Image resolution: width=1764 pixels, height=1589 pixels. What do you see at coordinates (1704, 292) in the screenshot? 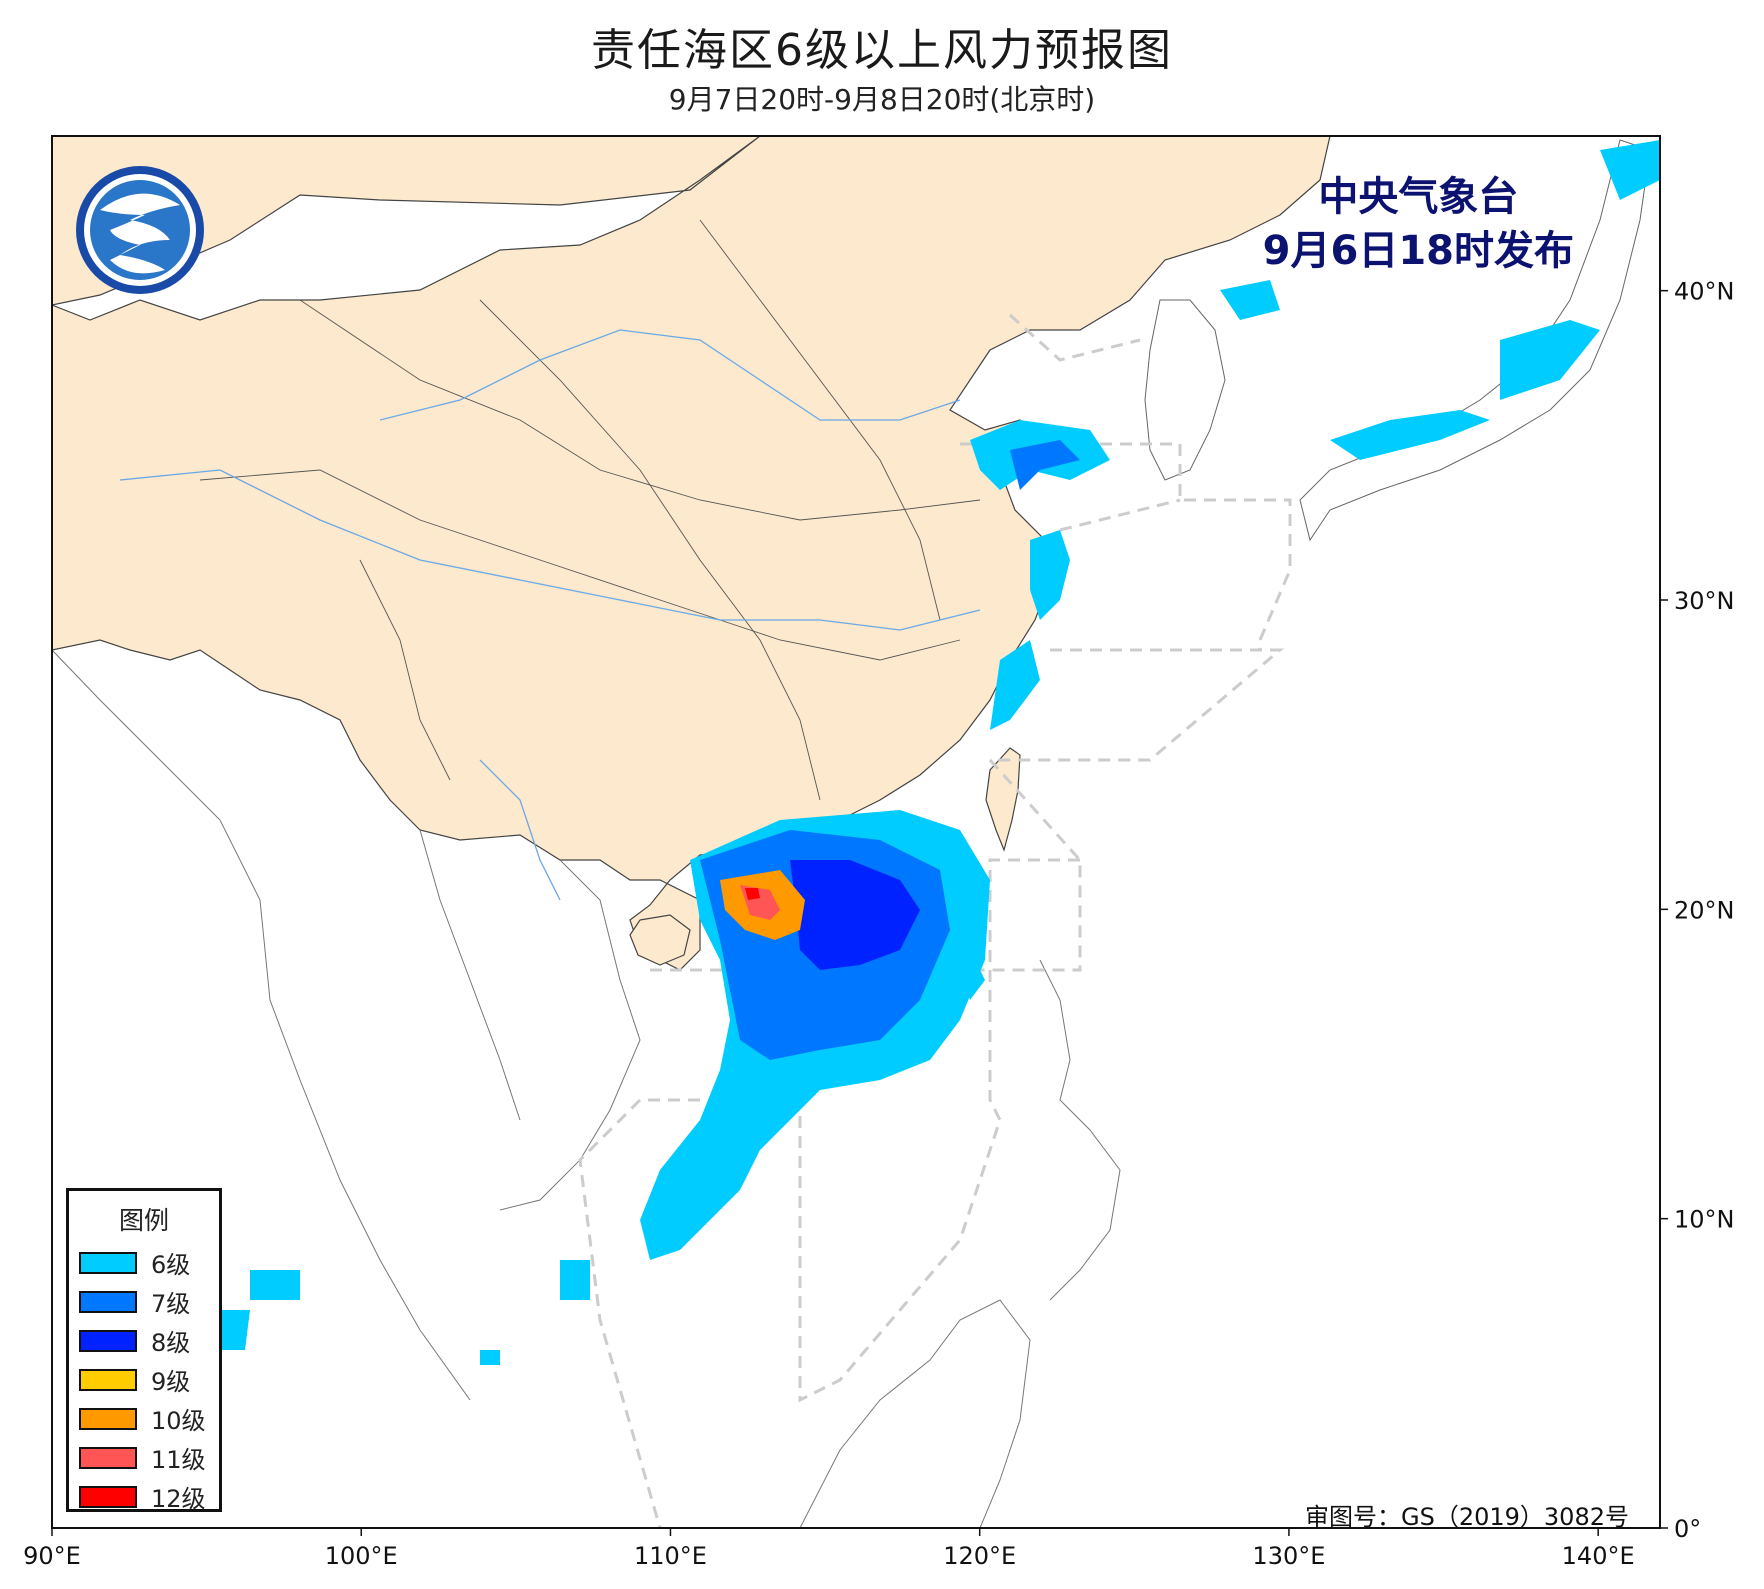
I see `y-tick-label: 40°N` at bounding box center [1704, 292].